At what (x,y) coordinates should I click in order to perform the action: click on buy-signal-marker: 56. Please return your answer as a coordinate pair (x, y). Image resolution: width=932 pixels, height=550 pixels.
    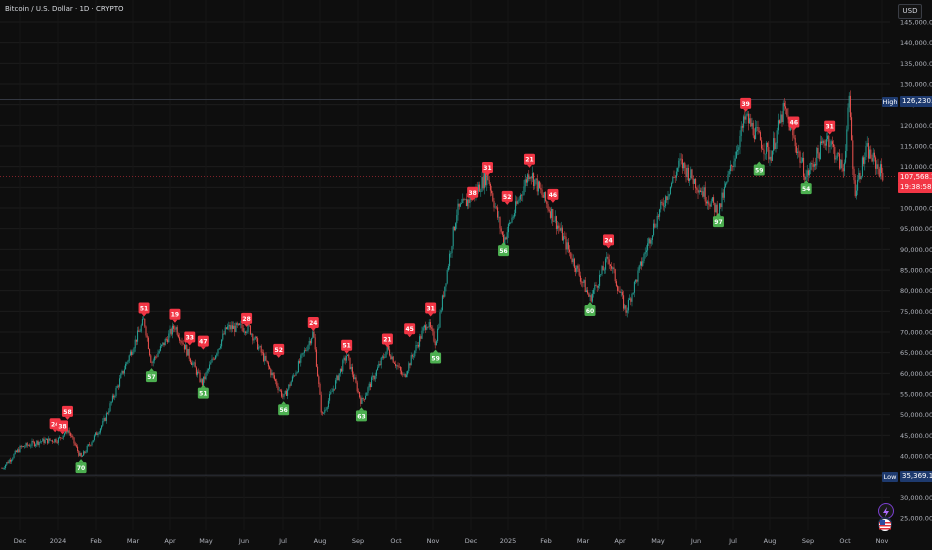
    Looking at the image, I should click on (284, 408).